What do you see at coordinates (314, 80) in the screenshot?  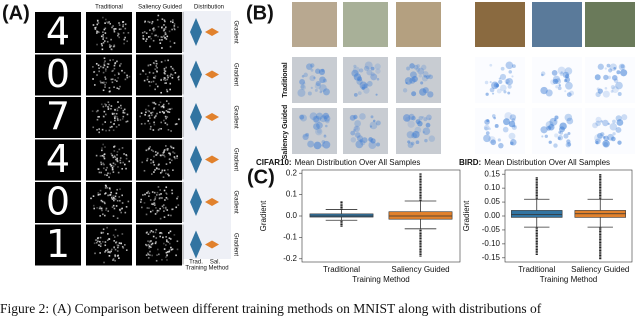 I see `saliency-overlay` at bounding box center [314, 80].